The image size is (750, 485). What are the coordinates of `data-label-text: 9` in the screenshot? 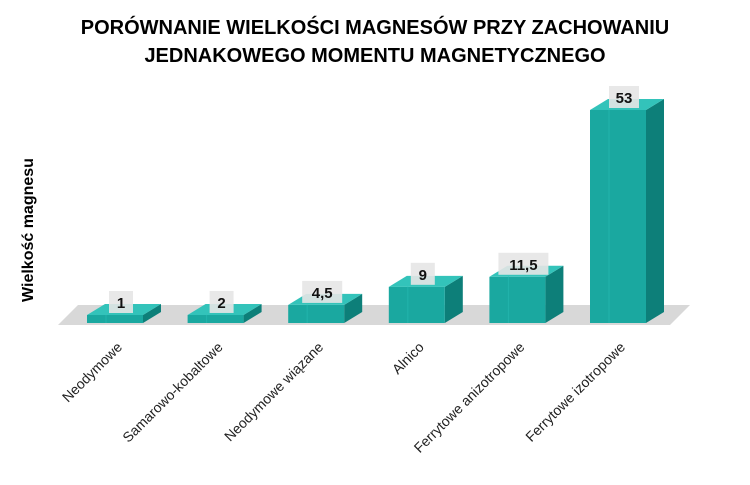 It's located at (423, 275).